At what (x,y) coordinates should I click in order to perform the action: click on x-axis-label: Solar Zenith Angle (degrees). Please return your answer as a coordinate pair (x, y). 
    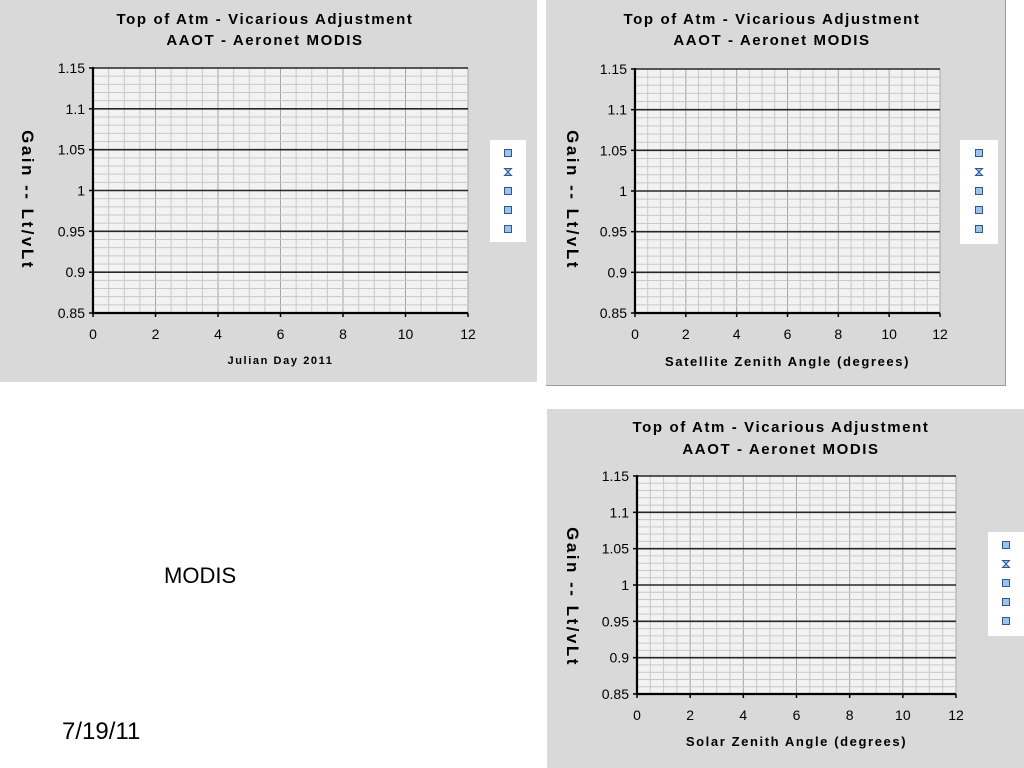
    Looking at the image, I should click on (796, 741).